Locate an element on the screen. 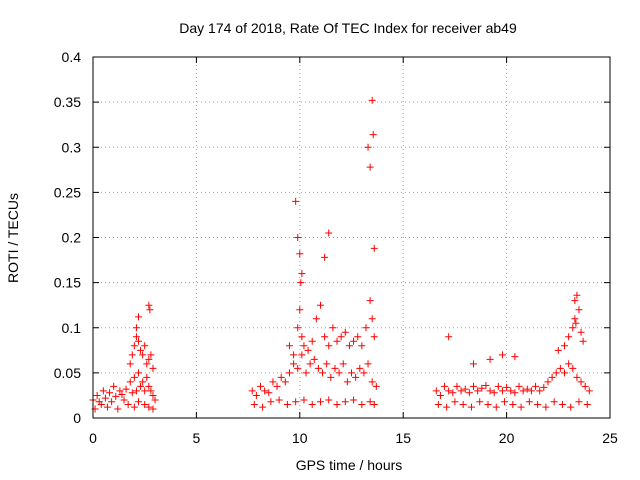 The width and height of the screenshot is (640, 480). x-tick-labels: 0 5 10 15 20 25 is located at coordinates (353, 438).